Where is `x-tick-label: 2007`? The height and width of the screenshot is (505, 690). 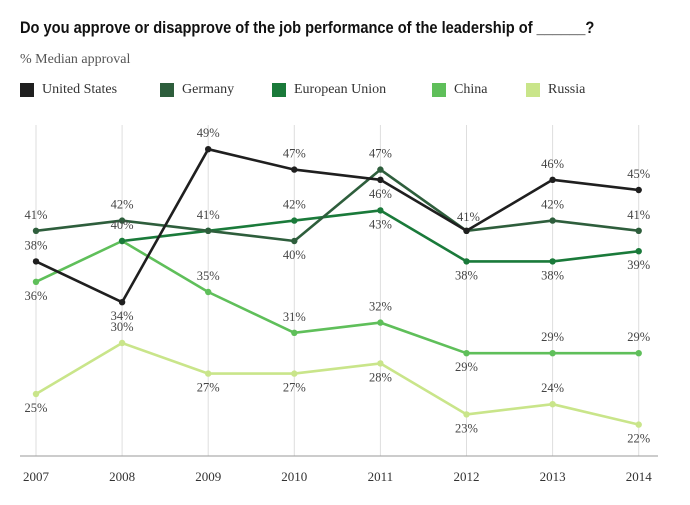
x-tick-label: 2007 is located at coordinates (36, 476).